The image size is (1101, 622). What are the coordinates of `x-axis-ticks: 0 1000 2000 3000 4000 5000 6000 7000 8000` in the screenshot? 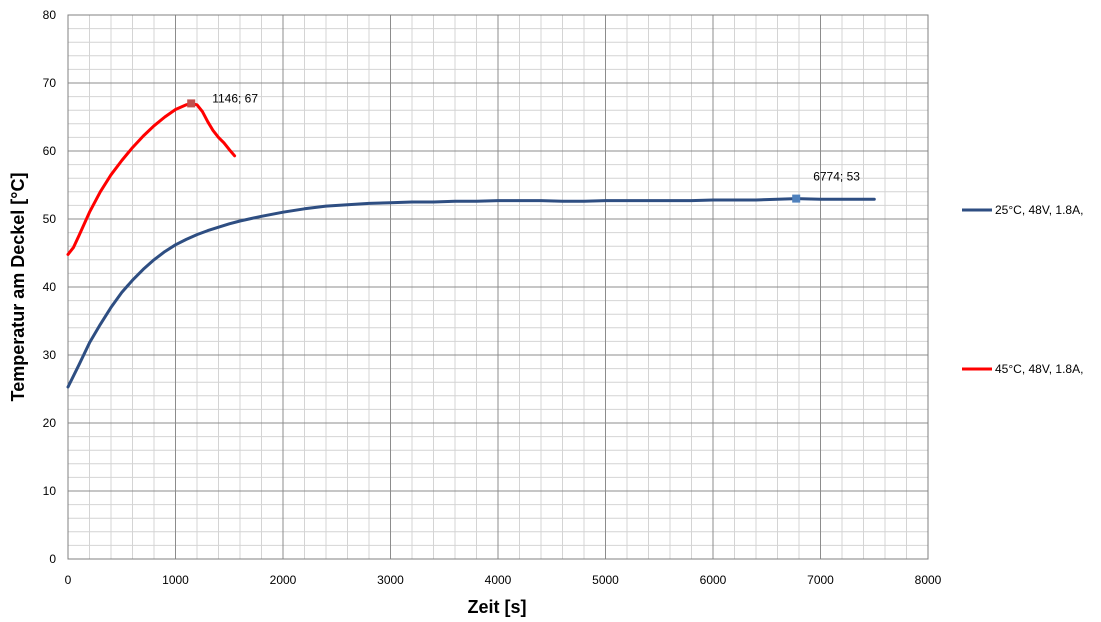 It's located at (503, 580).